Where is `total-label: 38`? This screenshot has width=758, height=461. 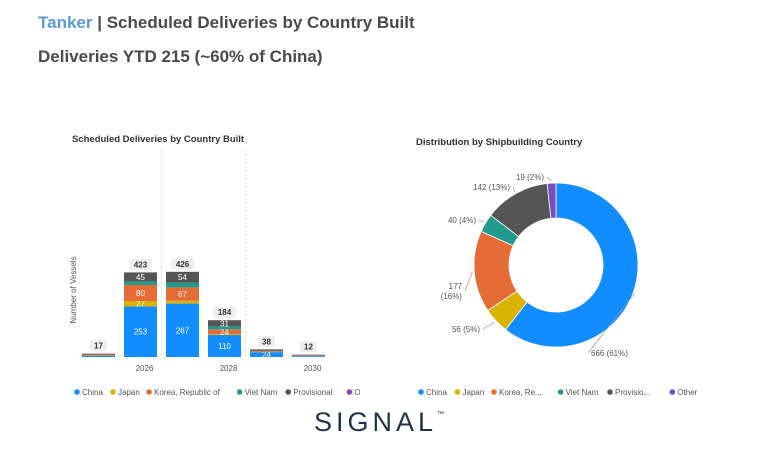
total-label: 38 is located at coordinates (266, 341).